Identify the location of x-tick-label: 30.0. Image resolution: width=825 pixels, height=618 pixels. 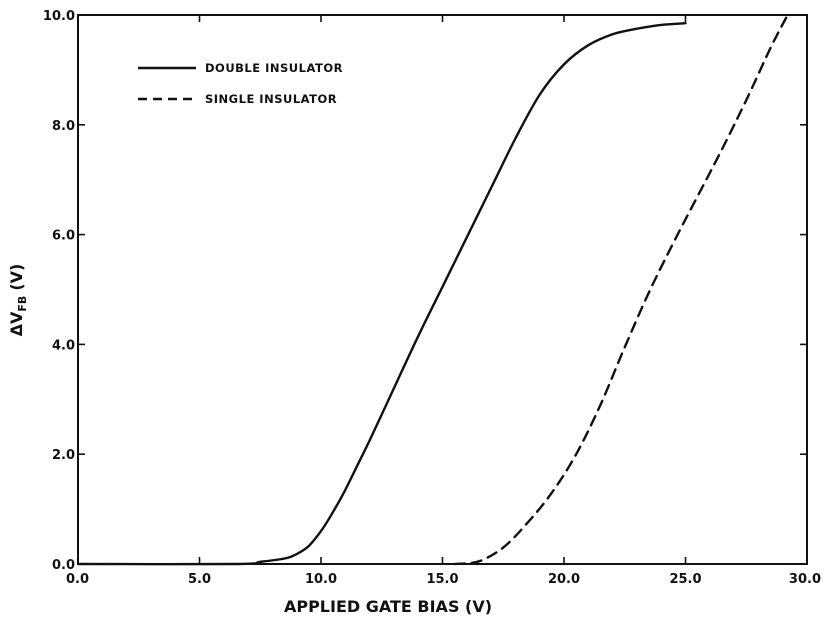
(805, 579).